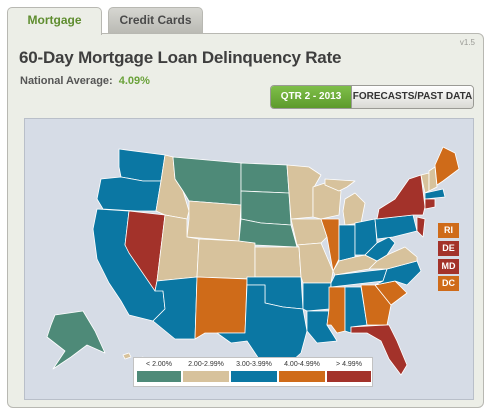 This screenshot has width=491, height=415. I want to click on state-NE, so click(268, 233).